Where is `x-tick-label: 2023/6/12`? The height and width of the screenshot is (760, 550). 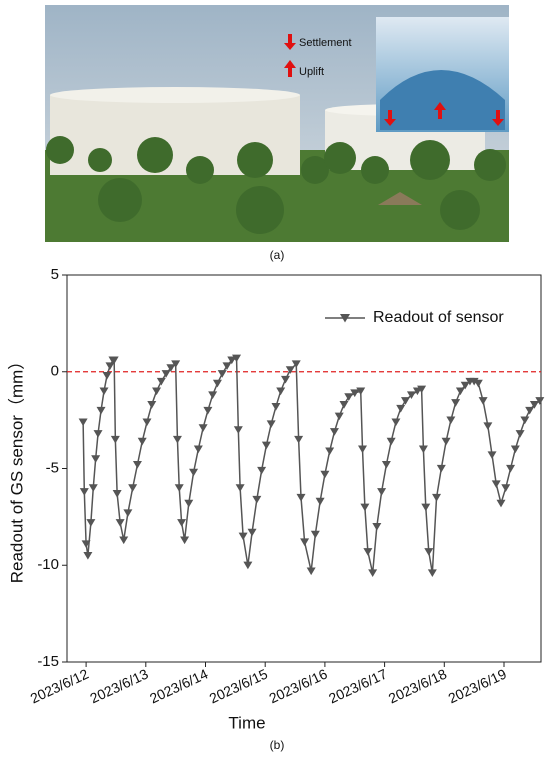
x-tick-label: 2023/6/12 is located at coordinates (59, 685).